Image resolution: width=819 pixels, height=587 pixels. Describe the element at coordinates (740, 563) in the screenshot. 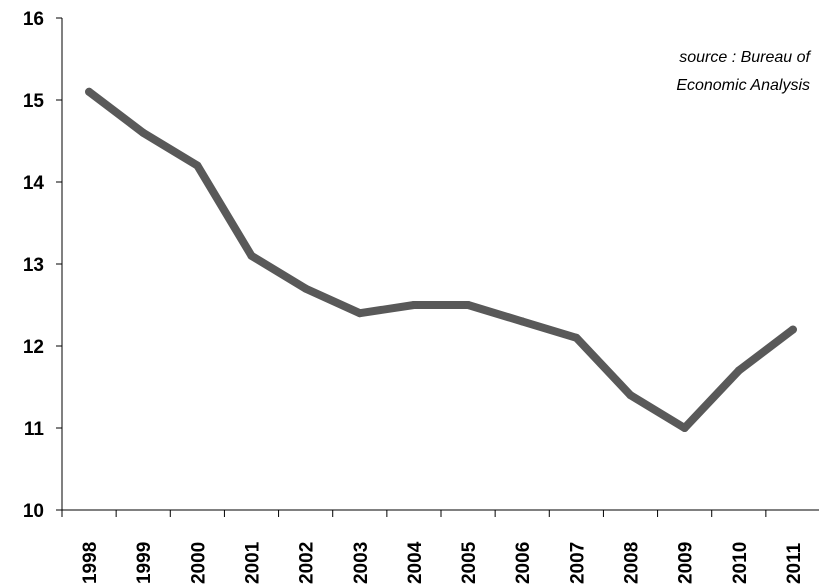

I see `x-tick-label: 2010` at that location.